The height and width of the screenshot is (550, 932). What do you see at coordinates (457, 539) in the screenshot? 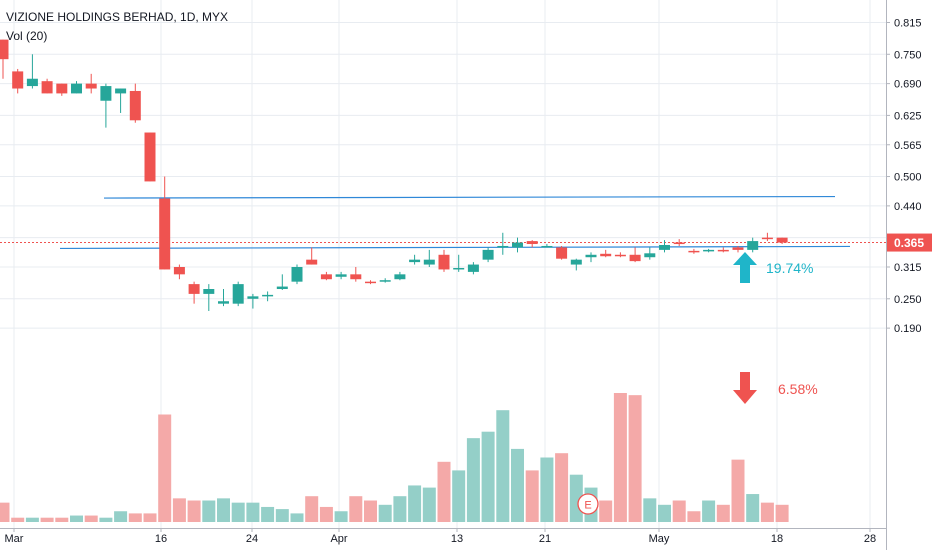
I see `x-tick-label: 13` at bounding box center [457, 539].